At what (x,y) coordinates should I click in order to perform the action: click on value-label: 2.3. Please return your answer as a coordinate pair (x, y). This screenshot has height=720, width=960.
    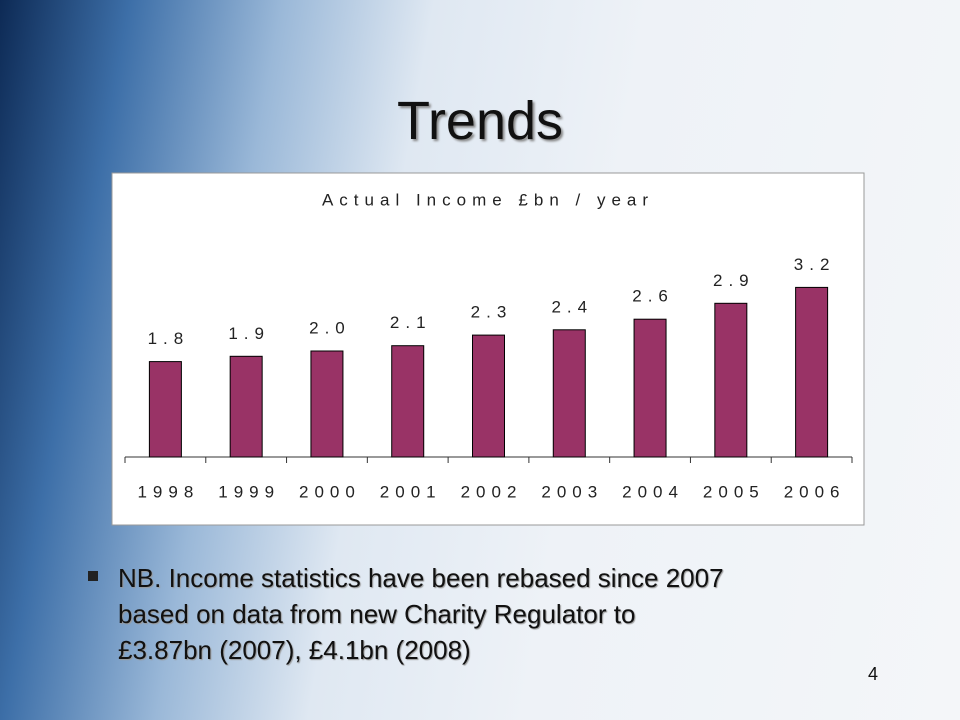
    Looking at the image, I should click on (492, 312).